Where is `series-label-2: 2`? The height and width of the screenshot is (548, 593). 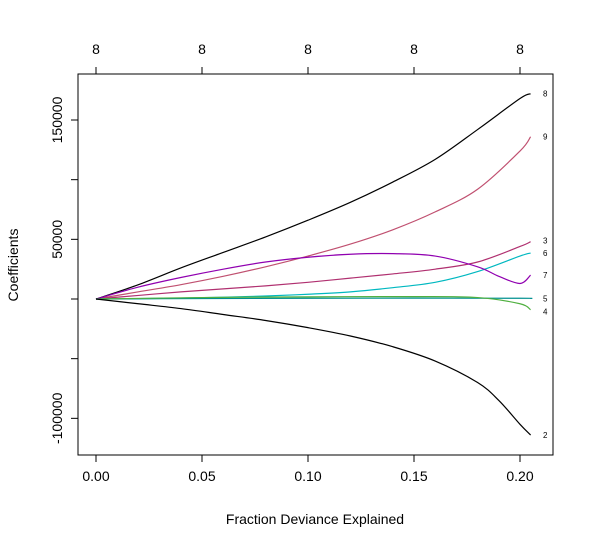 series-label-2: 2 is located at coordinates (545, 435).